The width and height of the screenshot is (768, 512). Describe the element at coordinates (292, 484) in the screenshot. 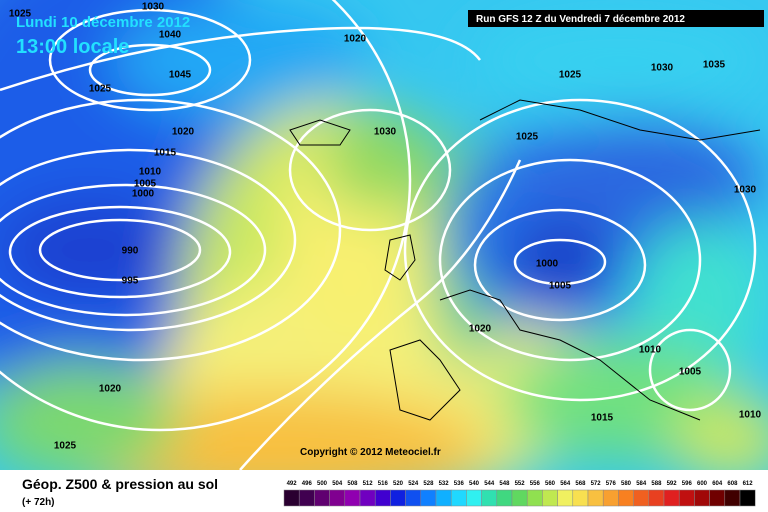

I see `scale-label: 492` at that location.